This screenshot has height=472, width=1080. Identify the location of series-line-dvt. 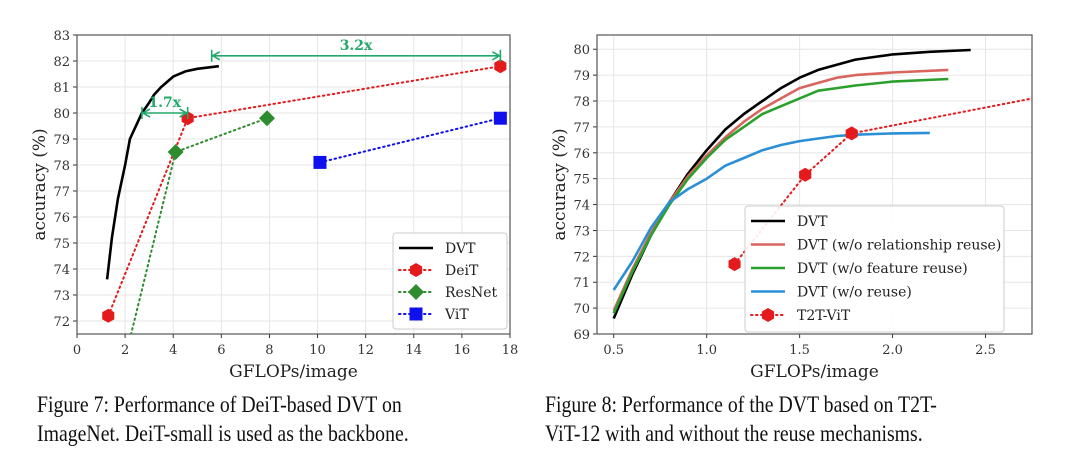
(162, 172).